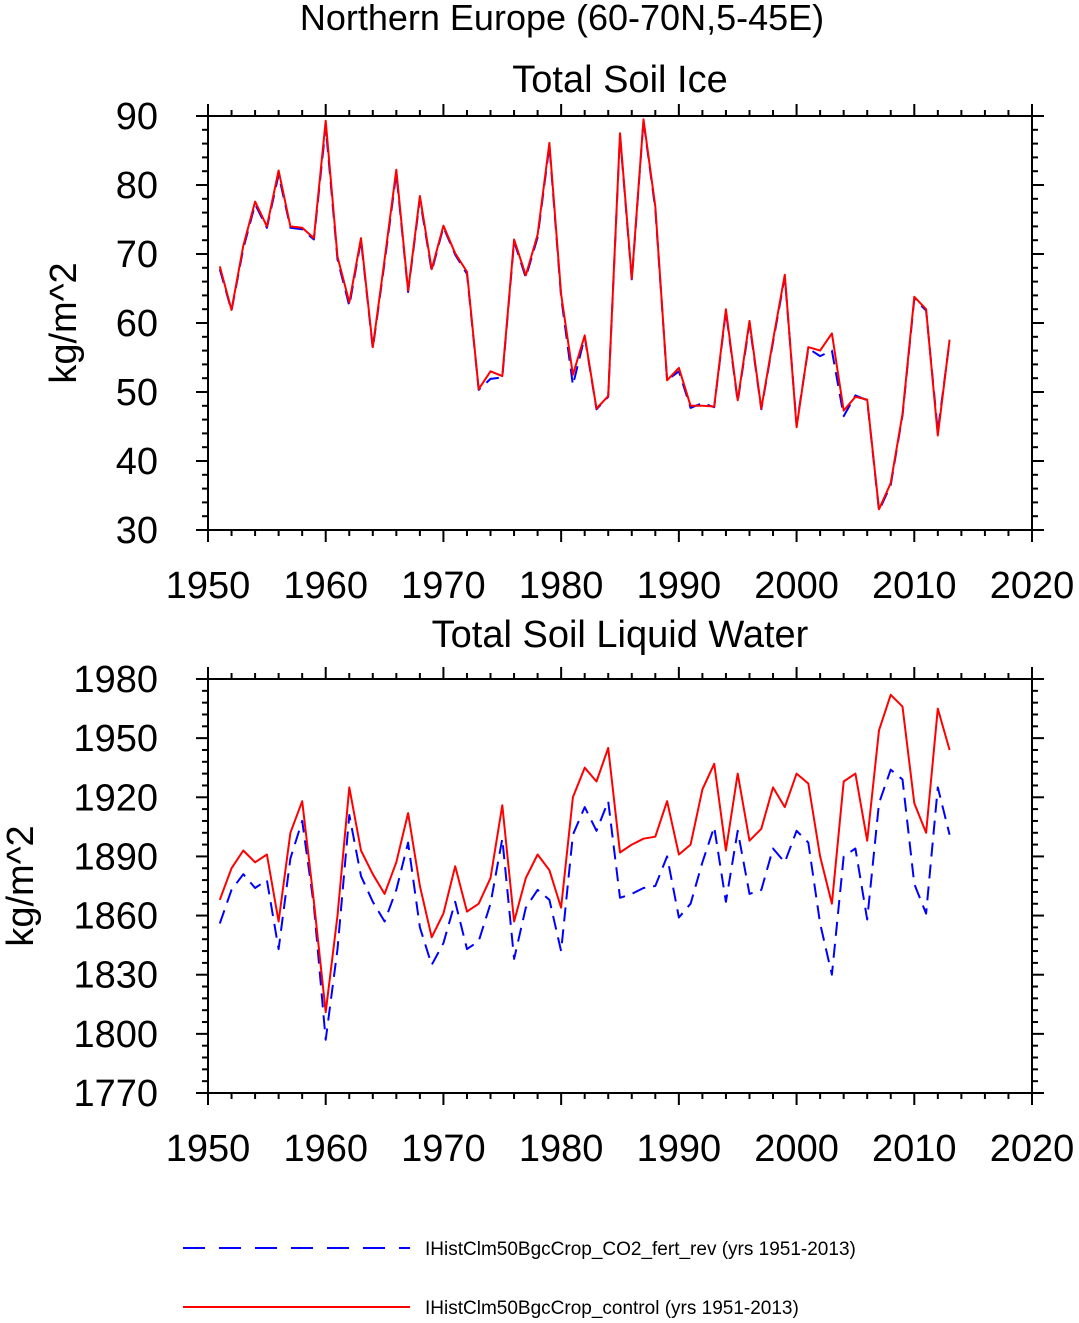 This screenshot has width=1079, height=1323. Describe the element at coordinates (115, 976) in the screenshot. I see `y-tick-label: 1830` at that location.